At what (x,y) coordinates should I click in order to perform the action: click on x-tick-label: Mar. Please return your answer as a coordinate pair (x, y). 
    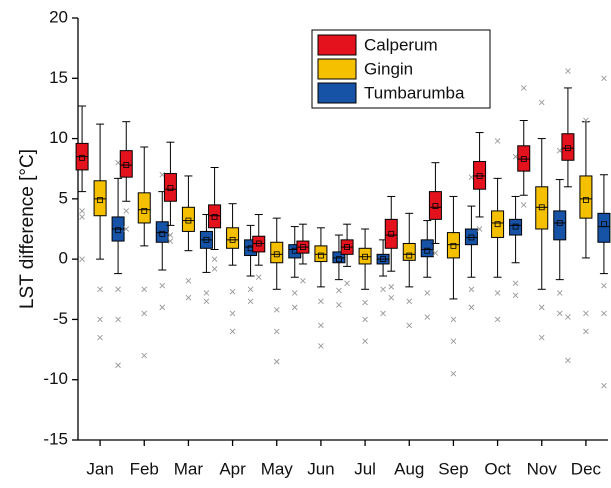
    Looking at the image, I should click on (189, 468).